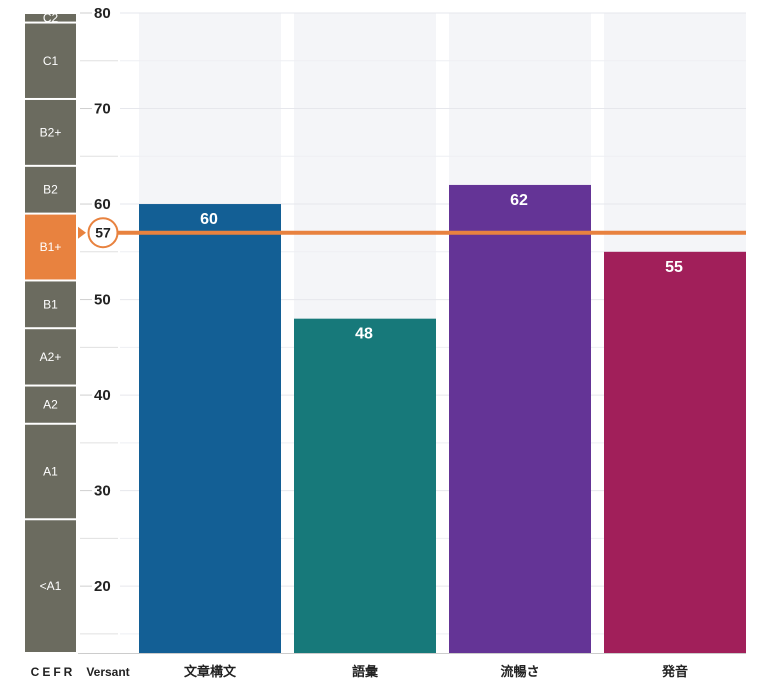  I want to click on category-labels: CEFR Versant 文章構文 語彙 流暢さ 発音, so click(359, 672).